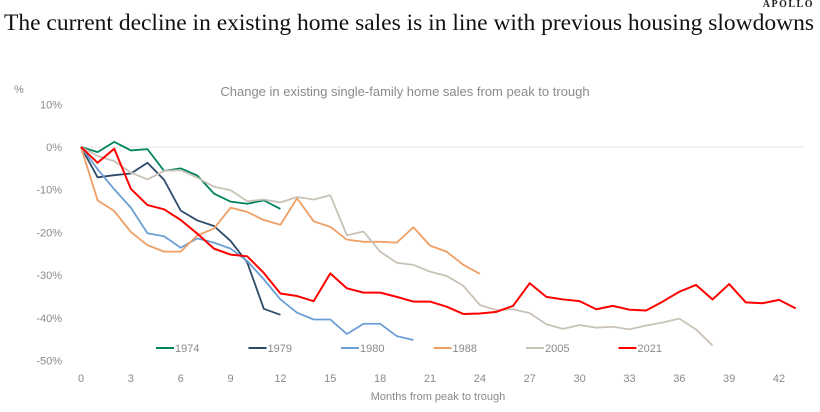 The height and width of the screenshot is (412, 820). I want to click on series-line-1974, so click(180, 175).